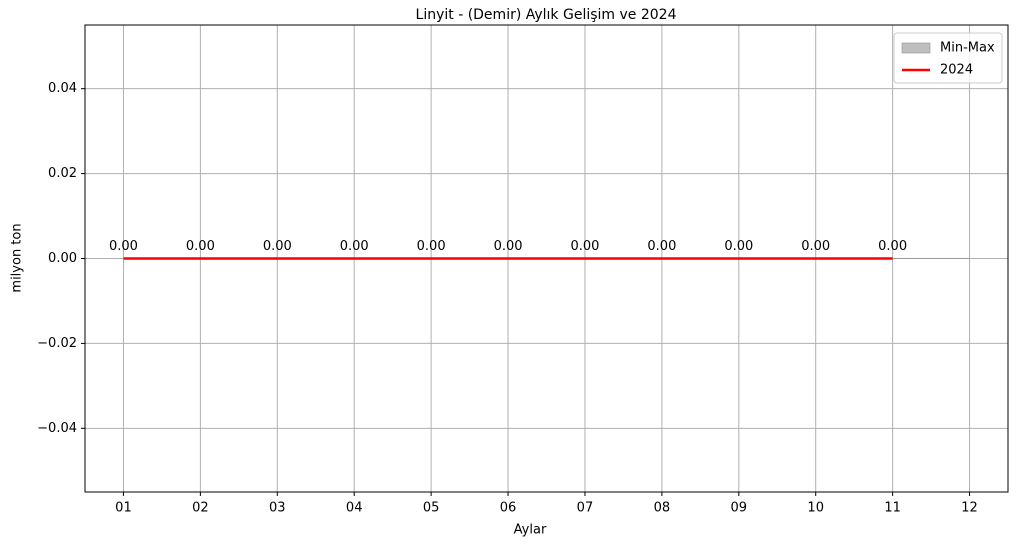 This screenshot has height=545, width=1021. What do you see at coordinates (62, 258) in the screenshot?
I see `y-tick-label: 0.00` at bounding box center [62, 258].